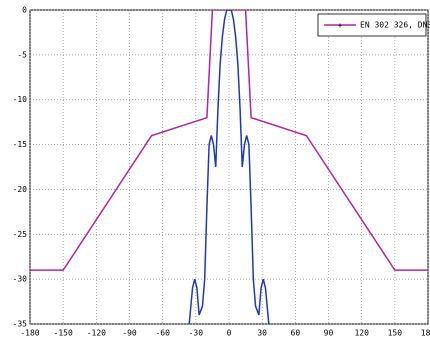  What do you see at coordinates (20, 144) in the screenshot?
I see `y-tick-label: -15` at bounding box center [20, 144].